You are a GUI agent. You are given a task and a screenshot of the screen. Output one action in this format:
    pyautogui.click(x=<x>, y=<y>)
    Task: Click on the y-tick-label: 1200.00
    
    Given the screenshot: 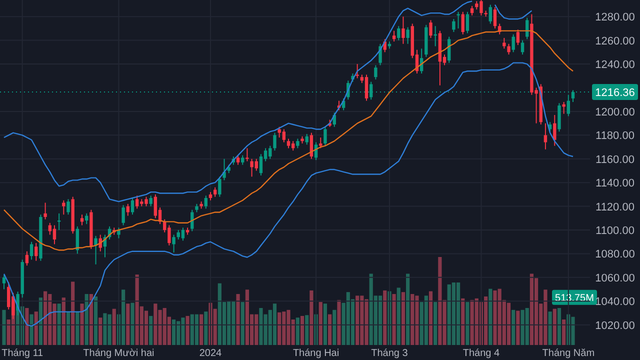 What is the action you would take?
    pyautogui.click(x=615, y=112)
    